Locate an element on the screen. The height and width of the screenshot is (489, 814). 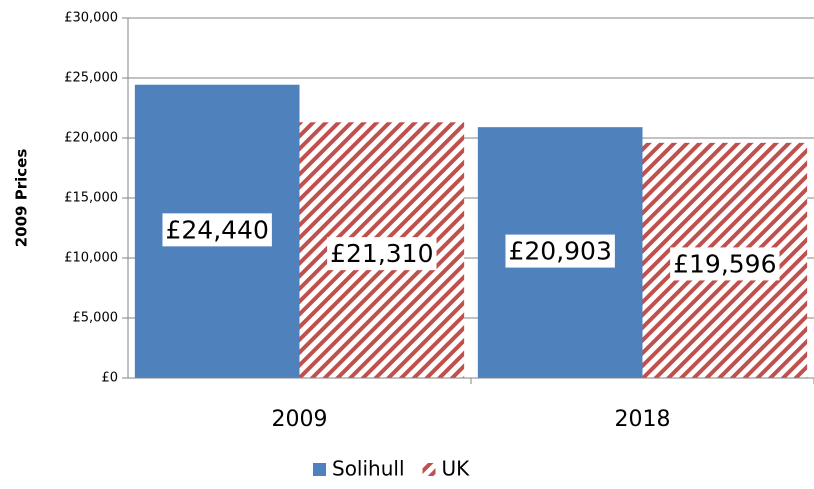
x-tick-label: 2018 is located at coordinates (643, 419).